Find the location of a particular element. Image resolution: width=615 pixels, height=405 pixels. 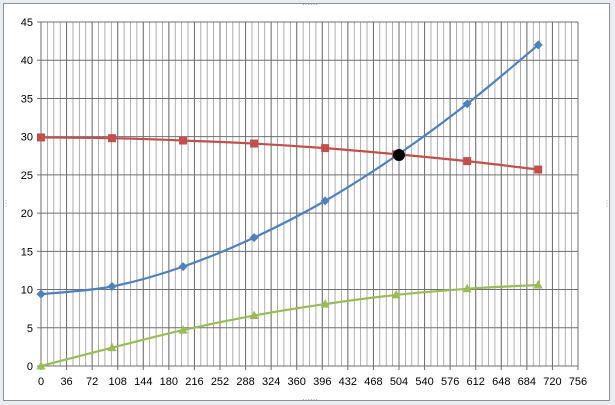

x-tick-label: 288 is located at coordinates (245, 382).